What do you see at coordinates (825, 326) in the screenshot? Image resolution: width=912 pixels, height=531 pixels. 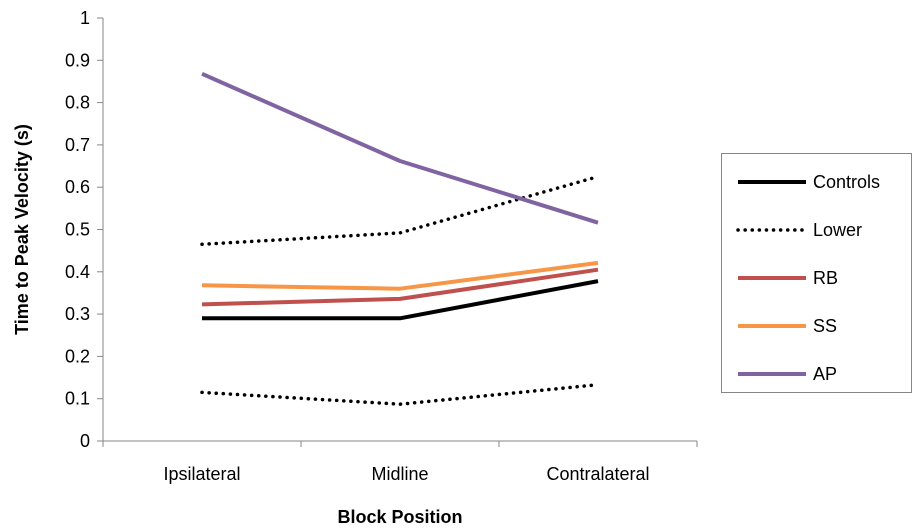 I see `legend-label-ss: SS` at bounding box center [825, 326].